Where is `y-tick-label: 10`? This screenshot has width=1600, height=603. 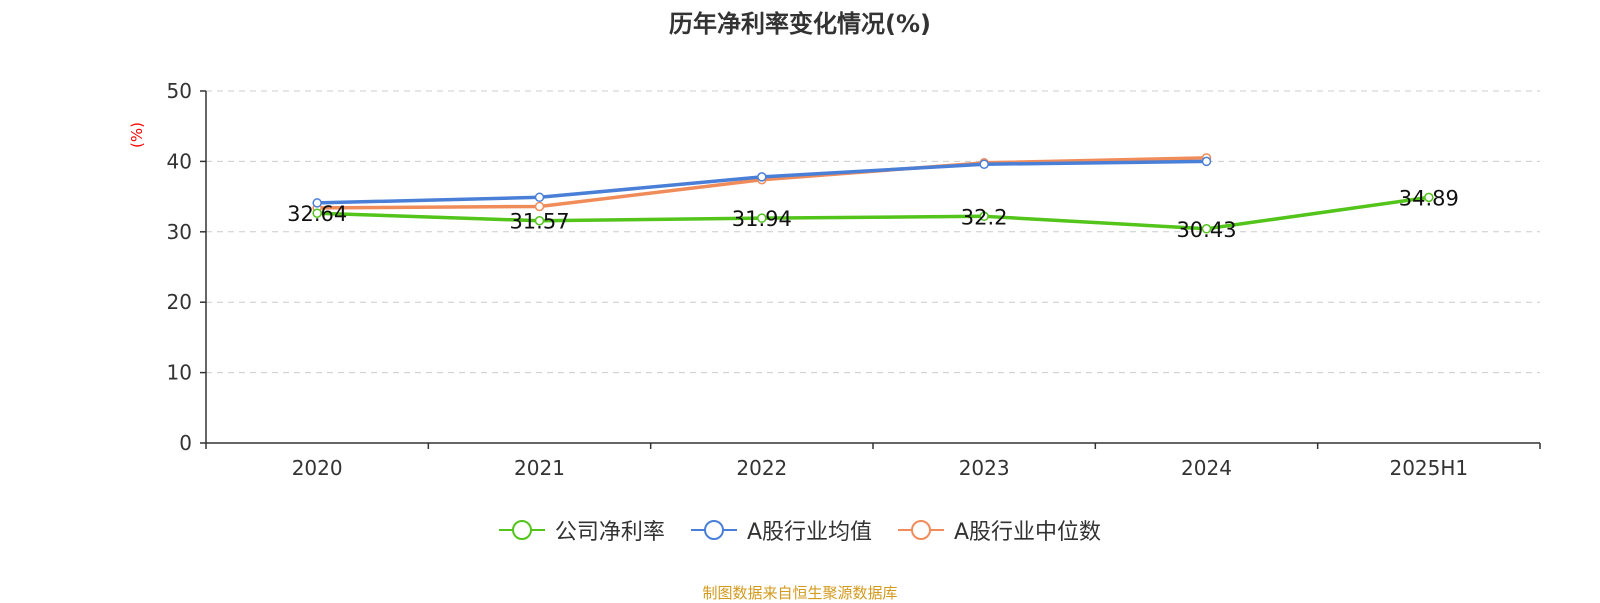 y-tick-label: 10 is located at coordinates (179, 373).